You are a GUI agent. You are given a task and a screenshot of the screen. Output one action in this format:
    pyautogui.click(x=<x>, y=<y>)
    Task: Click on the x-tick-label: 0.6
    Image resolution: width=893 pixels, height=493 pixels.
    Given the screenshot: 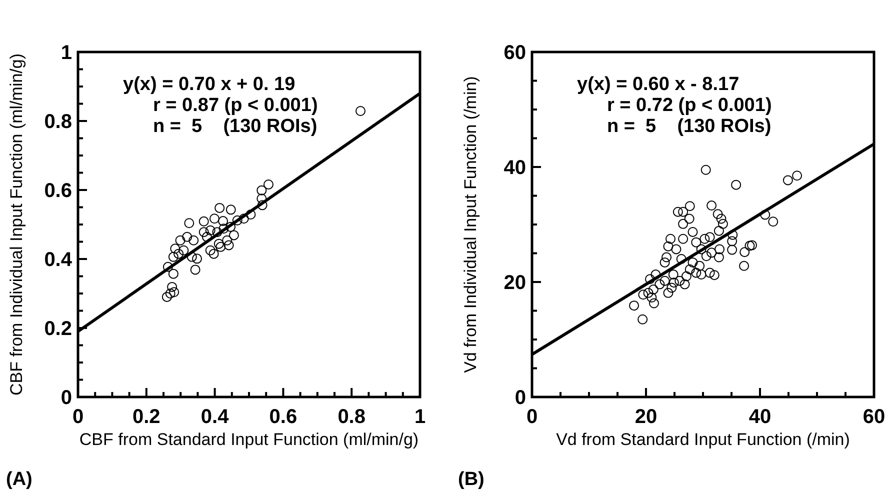 What is the action you would take?
    pyautogui.click(x=283, y=417)
    